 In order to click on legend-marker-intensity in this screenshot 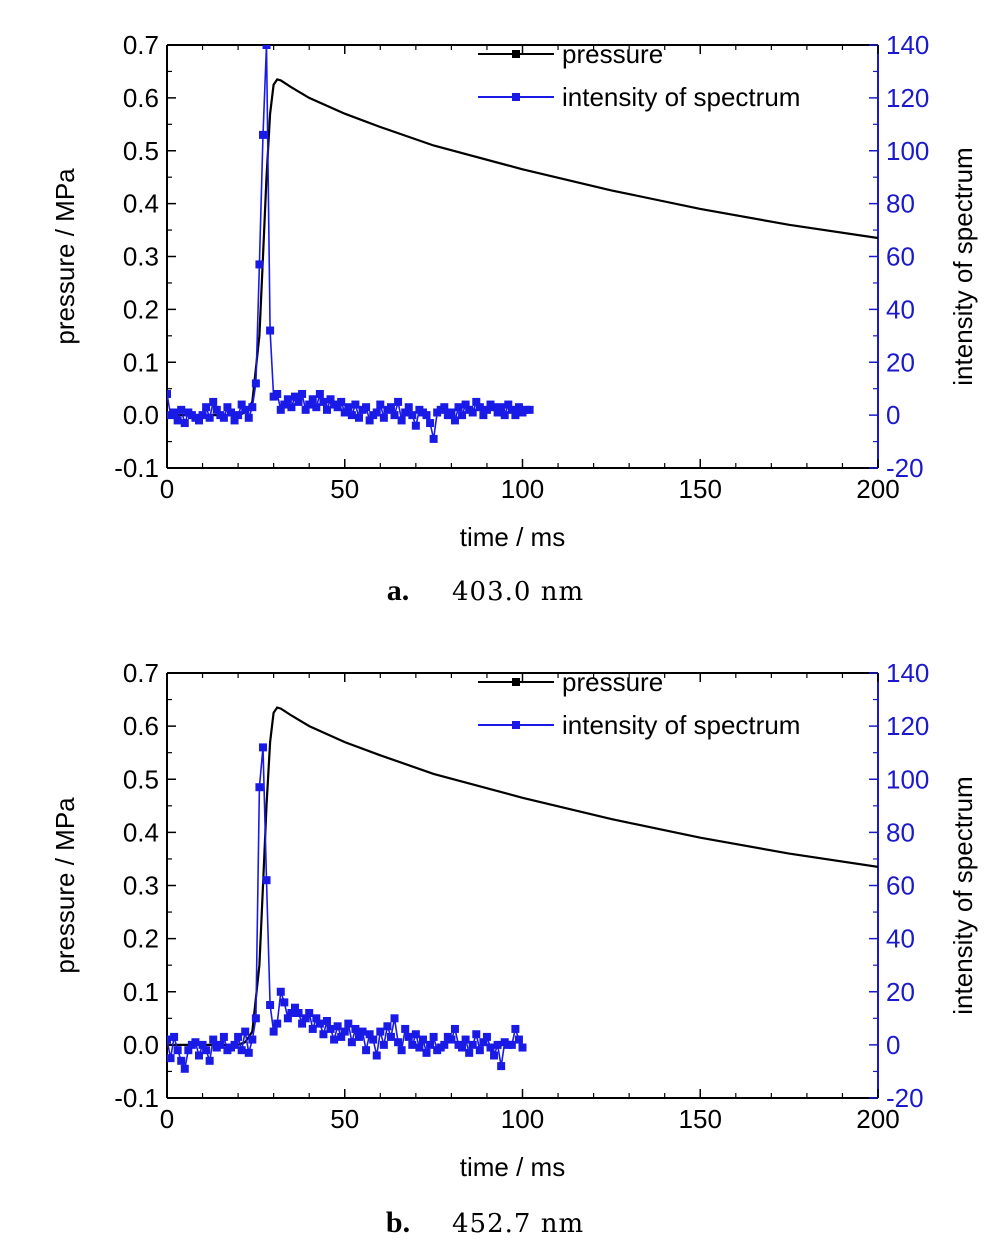, I will do `click(516, 725)`.